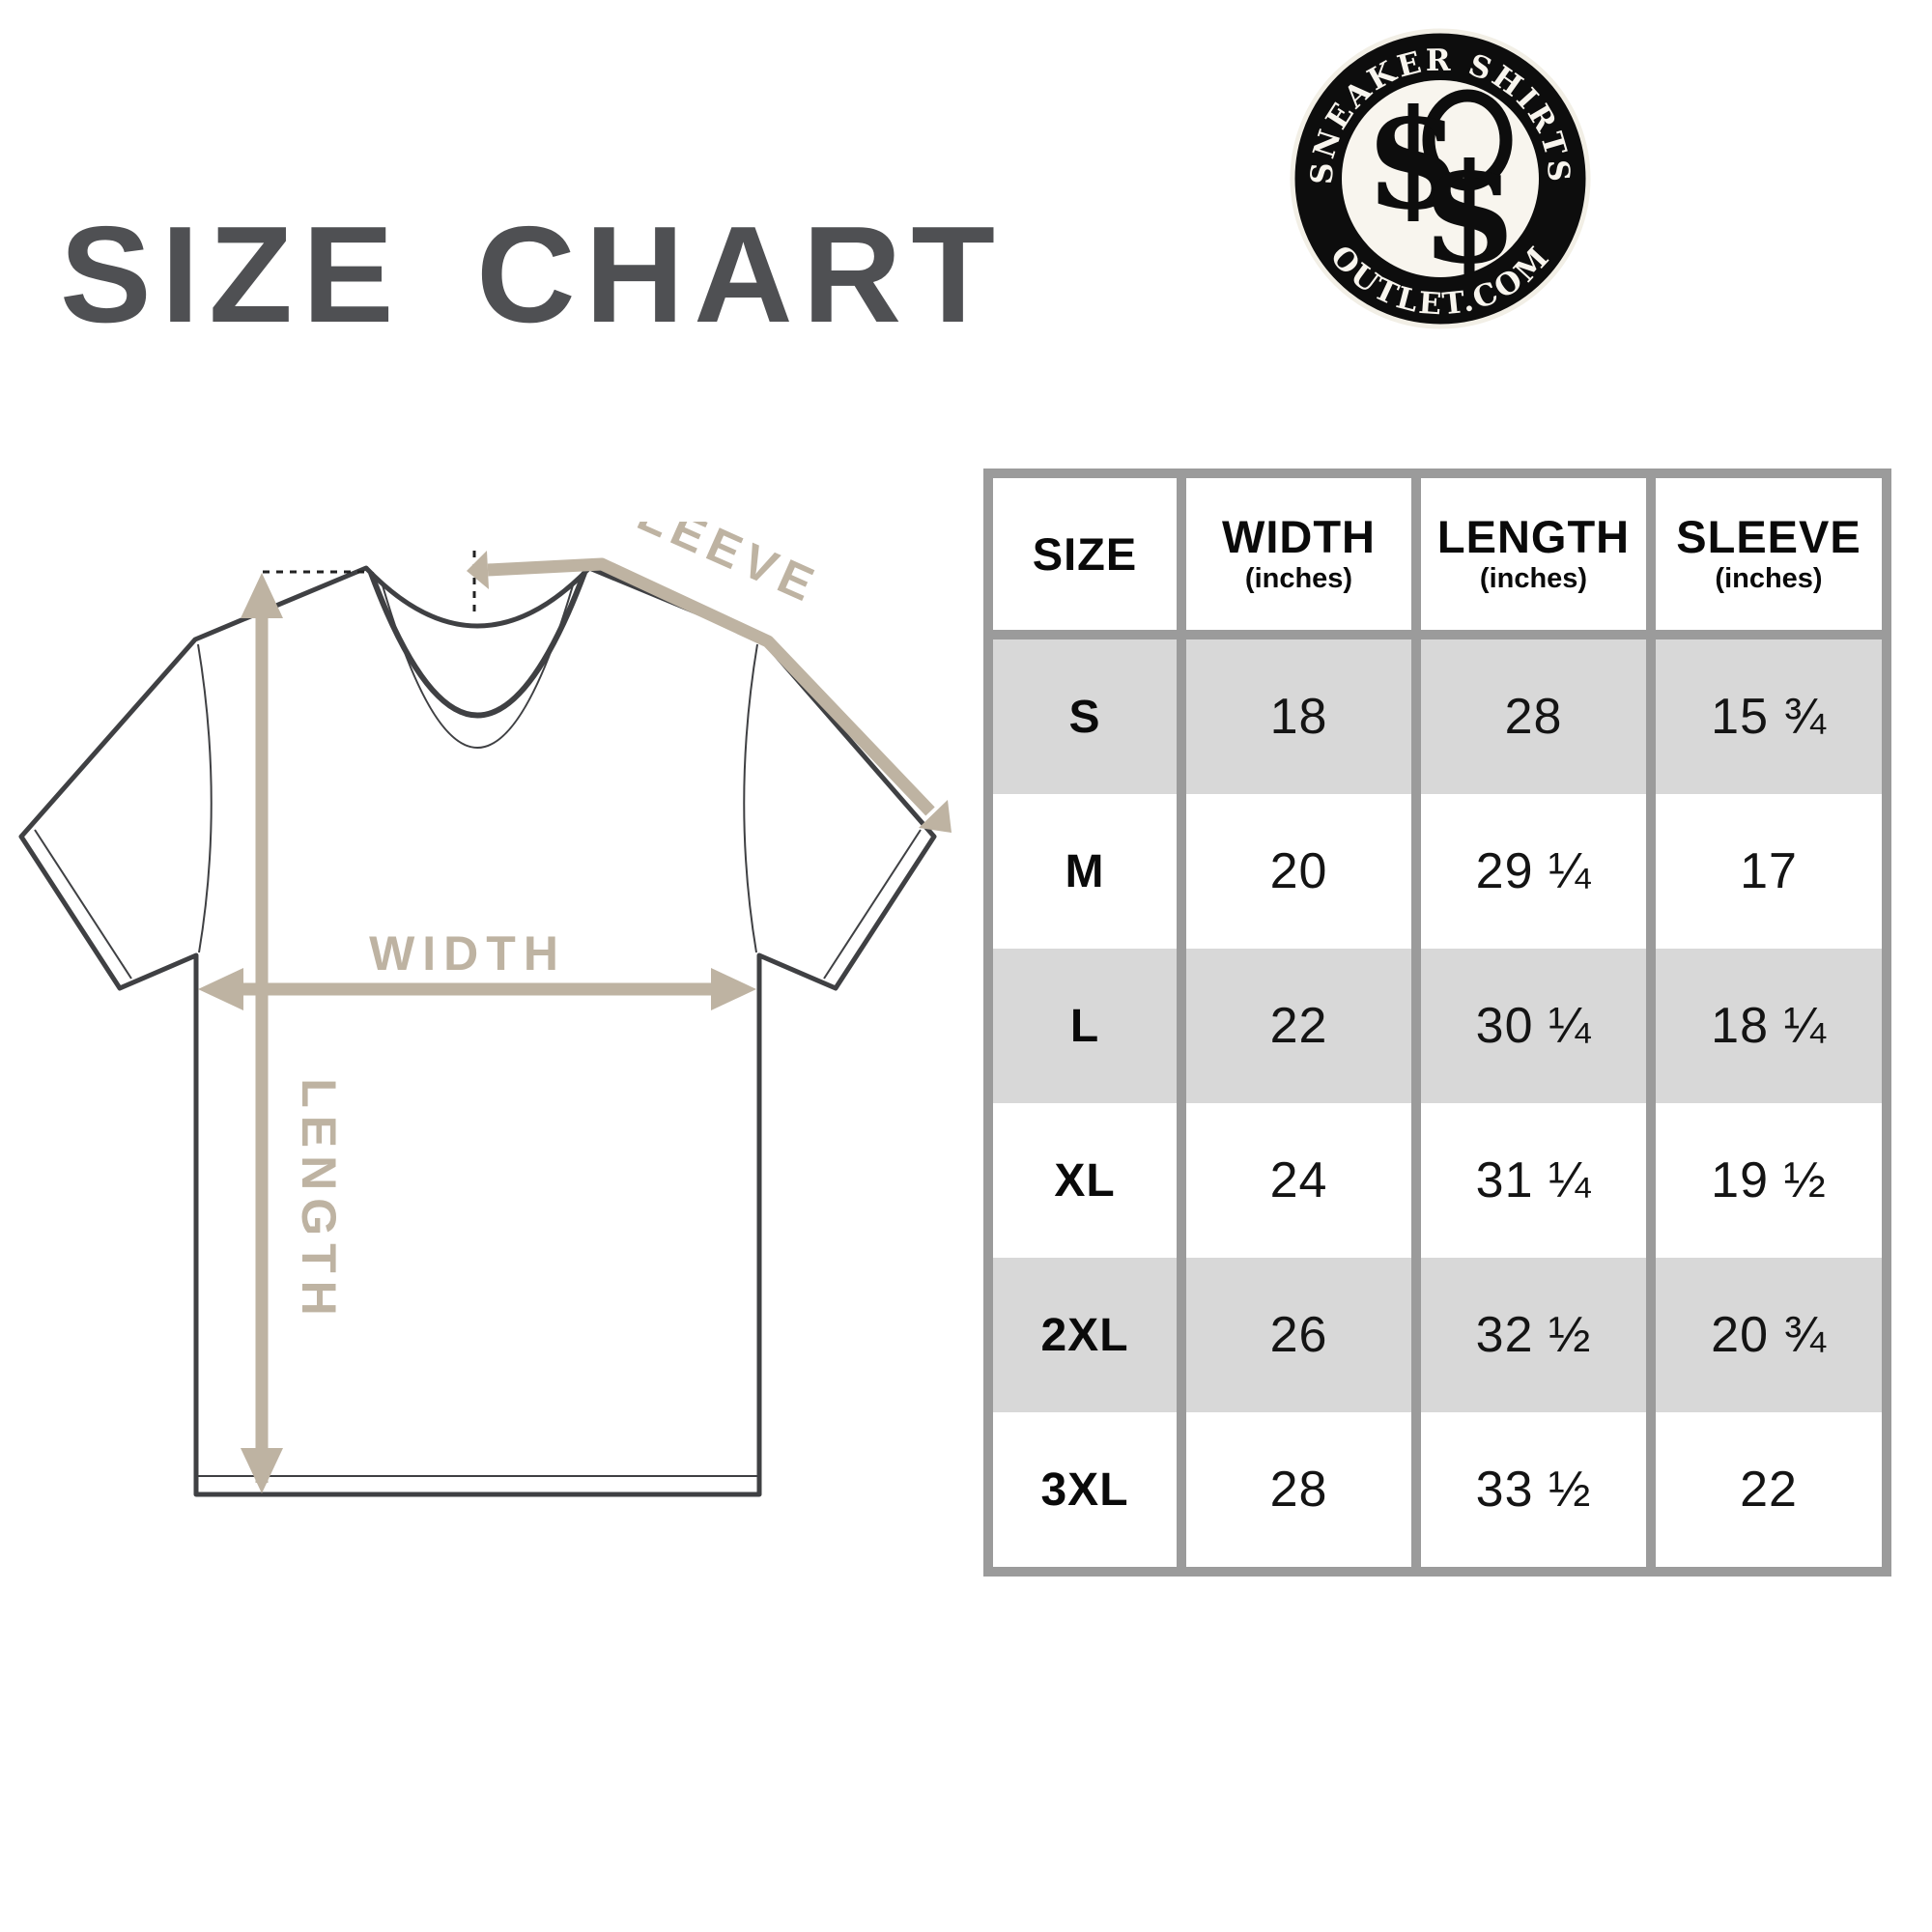 The height and width of the screenshot is (1932, 1932). I want to click on table-cell-width: 18, so click(1298, 716).